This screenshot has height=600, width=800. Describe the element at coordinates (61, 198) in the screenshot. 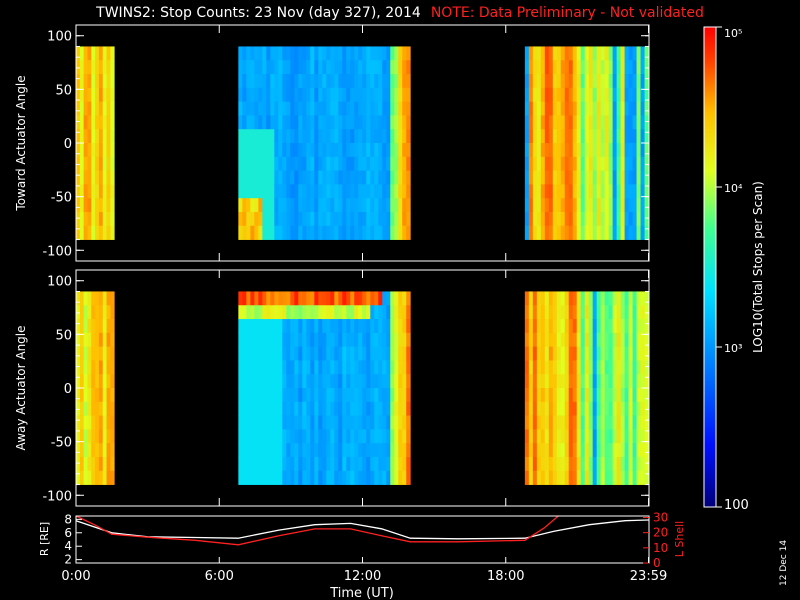

I see `y-tick-label: -50` at that location.